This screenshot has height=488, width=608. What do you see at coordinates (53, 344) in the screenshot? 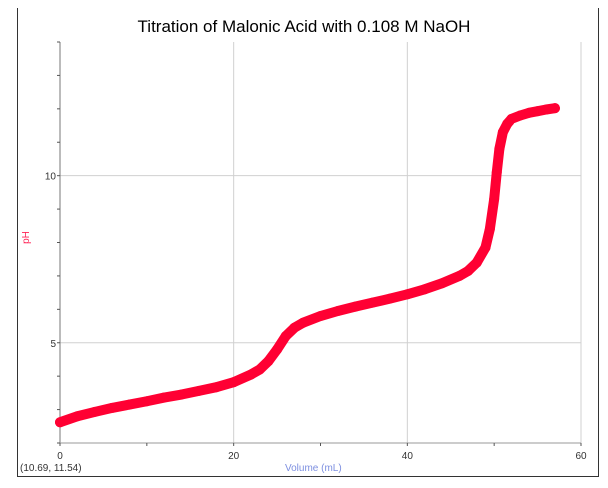
I see `y-tick-label: 5` at bounding box center [53, 344].